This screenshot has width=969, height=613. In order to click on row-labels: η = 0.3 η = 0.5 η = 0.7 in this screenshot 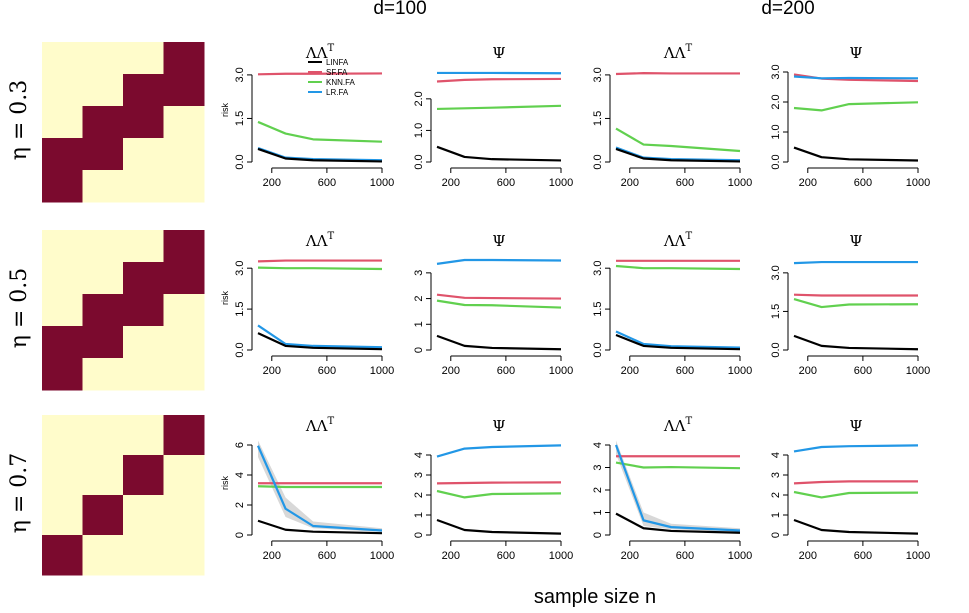, I will do `click(19, 307)`.